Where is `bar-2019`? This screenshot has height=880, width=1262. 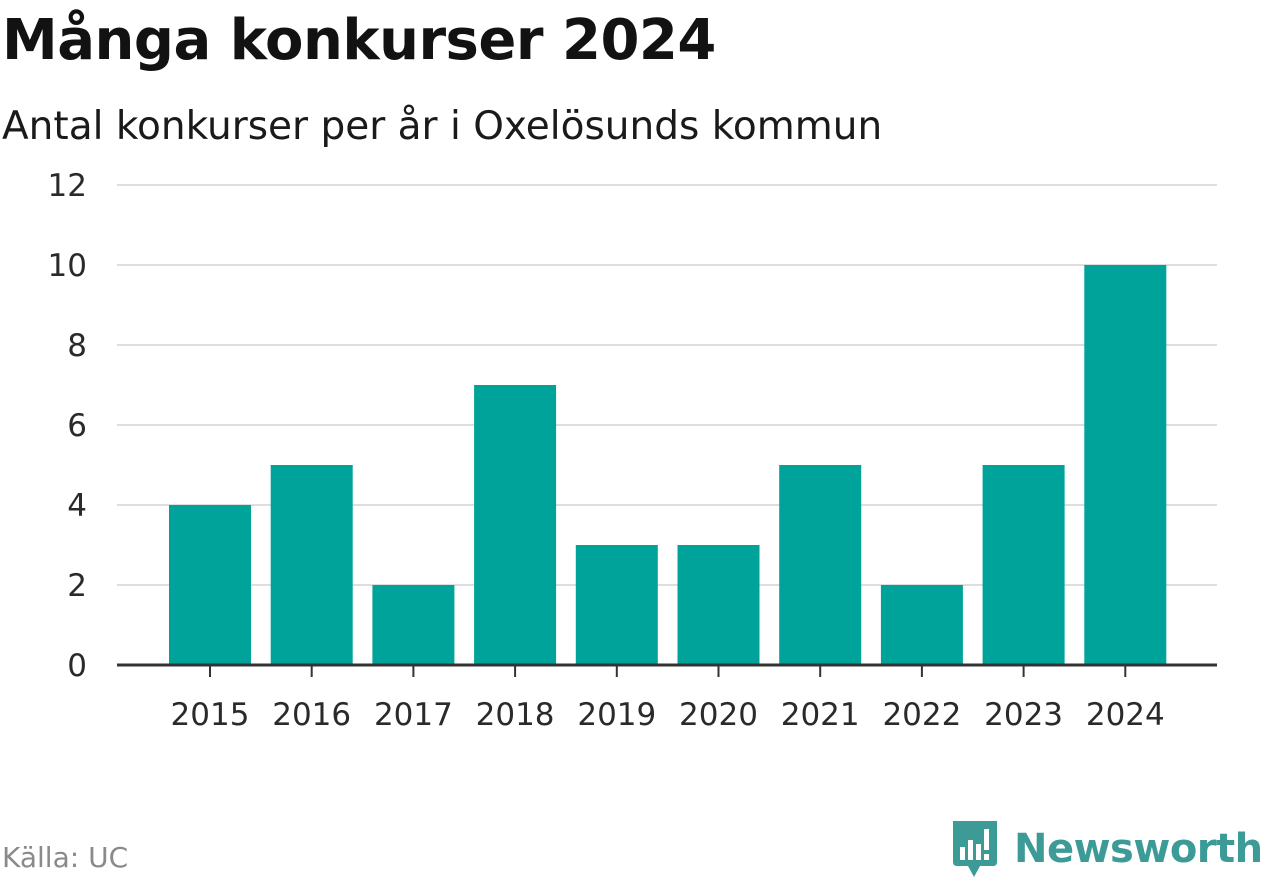 bar-2019 is located at coordinates (616, 605).